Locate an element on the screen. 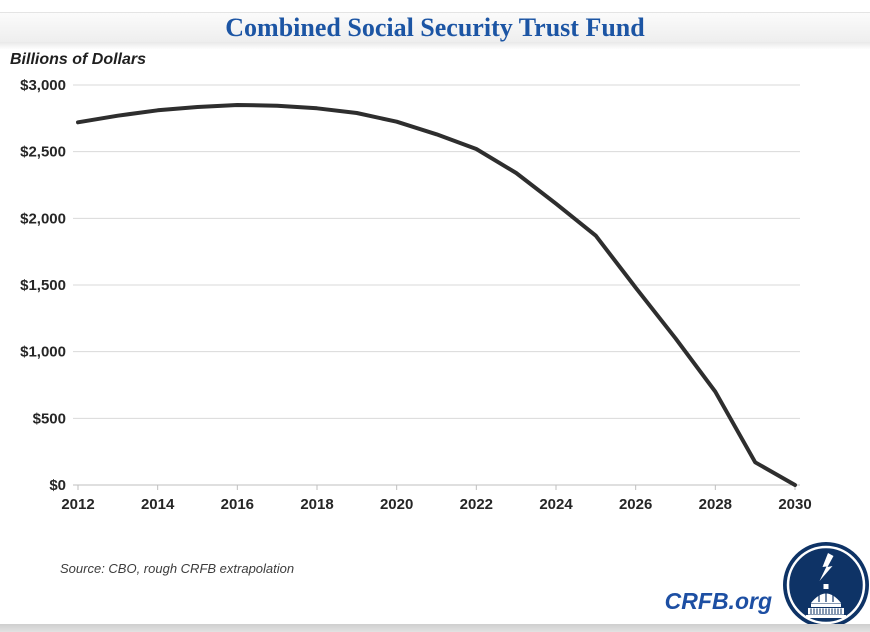 The height and width of the screenshot is (632, 870). dome-ribs is located at coordinates (826, 596).